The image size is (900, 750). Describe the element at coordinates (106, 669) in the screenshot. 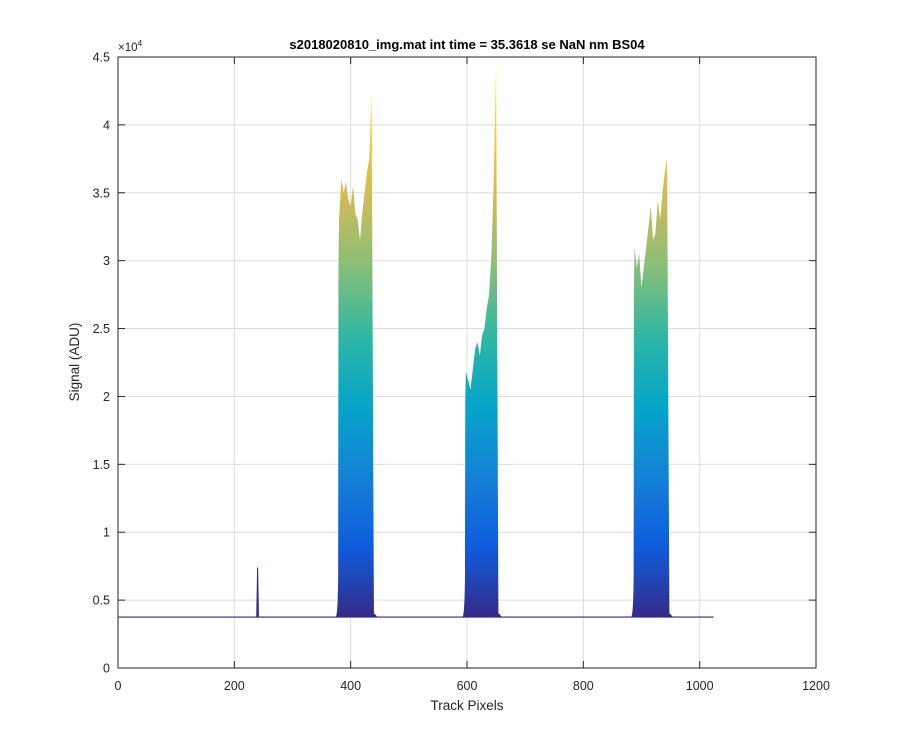

I see `y-tick-label: 0` at that location.